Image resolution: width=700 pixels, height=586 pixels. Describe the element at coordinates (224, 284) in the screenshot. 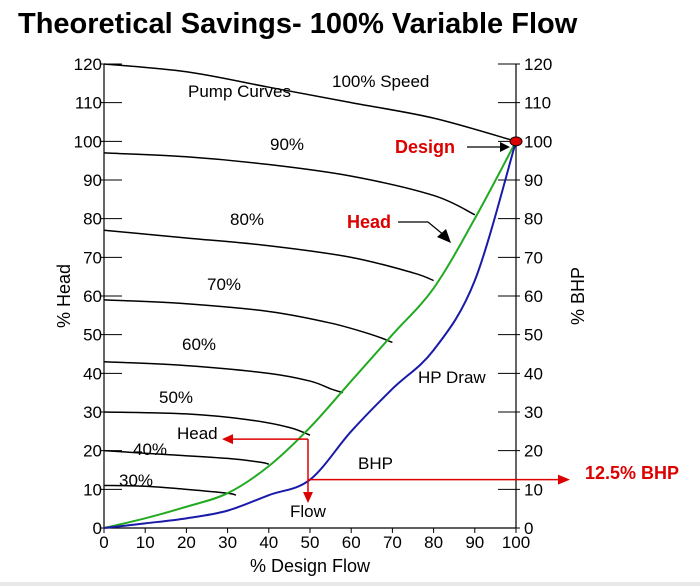

I see `speed-70-label: 70%` at that location.